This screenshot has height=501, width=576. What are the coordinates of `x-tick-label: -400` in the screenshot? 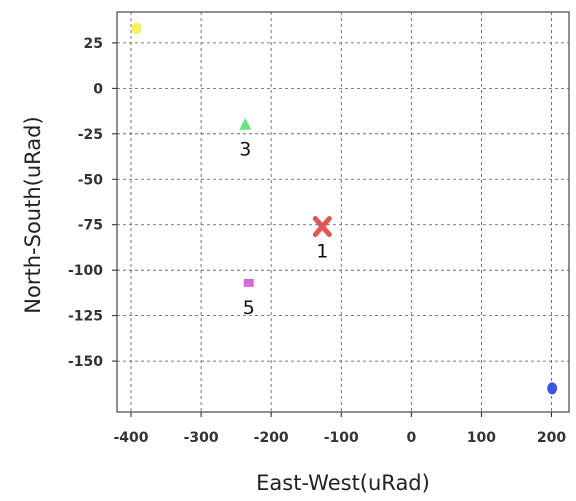 It's located at (130, 438).